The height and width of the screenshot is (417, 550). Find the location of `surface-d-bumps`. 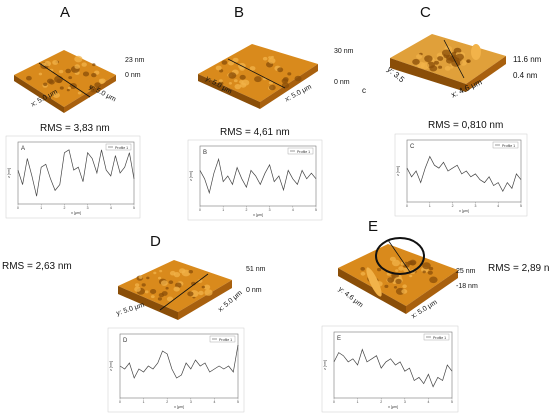

surface-d-bumps is located at coordinates (173, 285).